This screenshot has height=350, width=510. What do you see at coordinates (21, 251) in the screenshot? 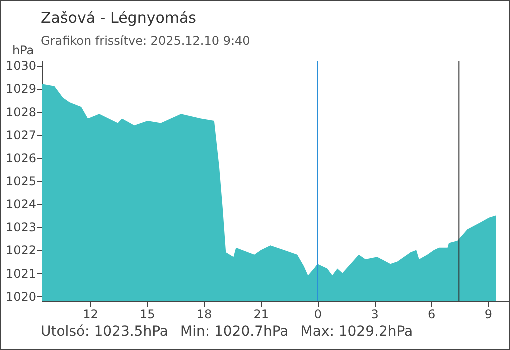
I see `y-tick-label: 1022` at bounding box center [21, 251].